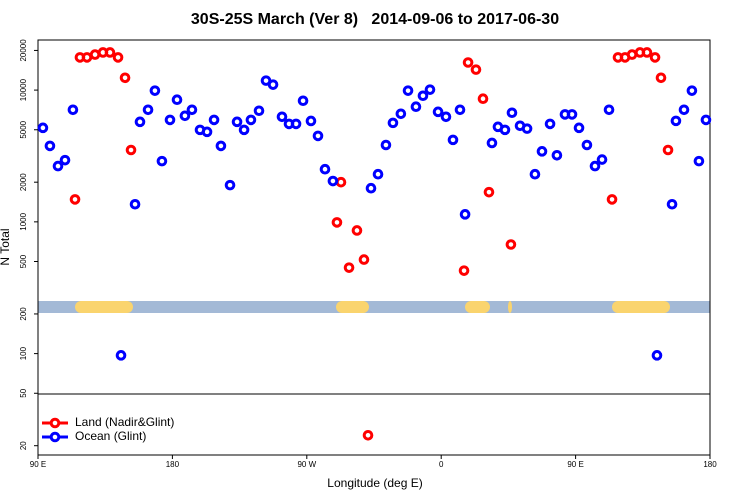 This screenshot has width=750, height=500. Describe the element at coordinates (6, 246) in the screenshot. I see `y-axis-label: N Total` at that location.